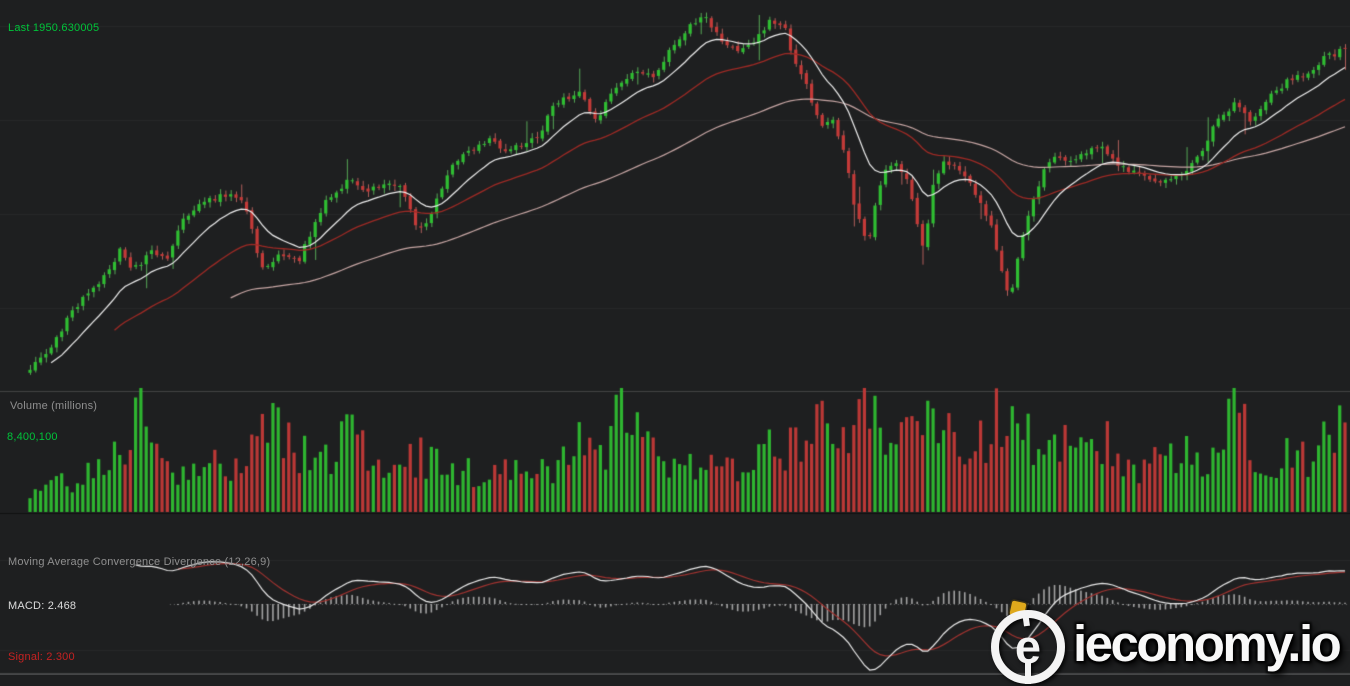  I want to click on macd-value-label: MACD: 2.468, so click(42, 606).